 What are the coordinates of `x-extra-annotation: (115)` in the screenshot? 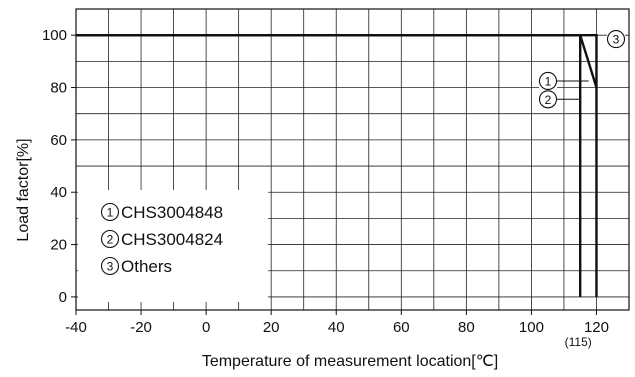 It's located at (578, 342).